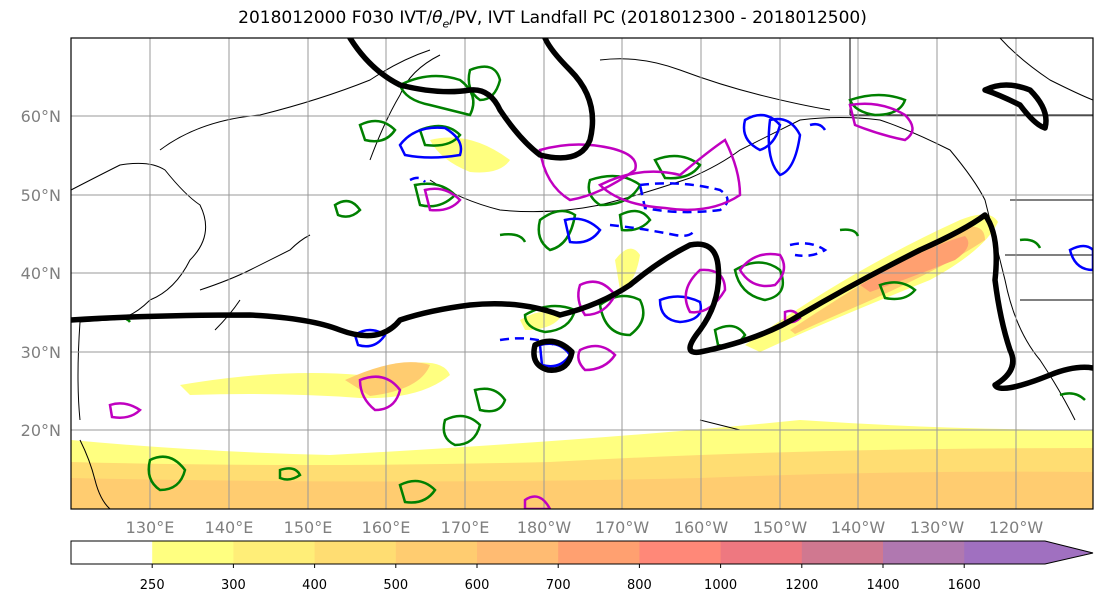 The height and width of the screenshot is (603, 1105). I want to click on colorbar-outline, so click(582, 552).